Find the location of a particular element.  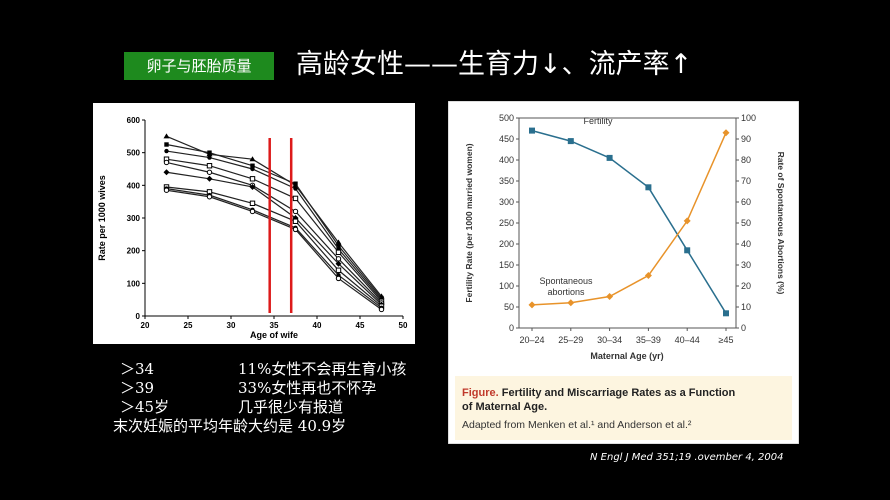

x-tick-label: 50 is located at coordinates (403, 325).